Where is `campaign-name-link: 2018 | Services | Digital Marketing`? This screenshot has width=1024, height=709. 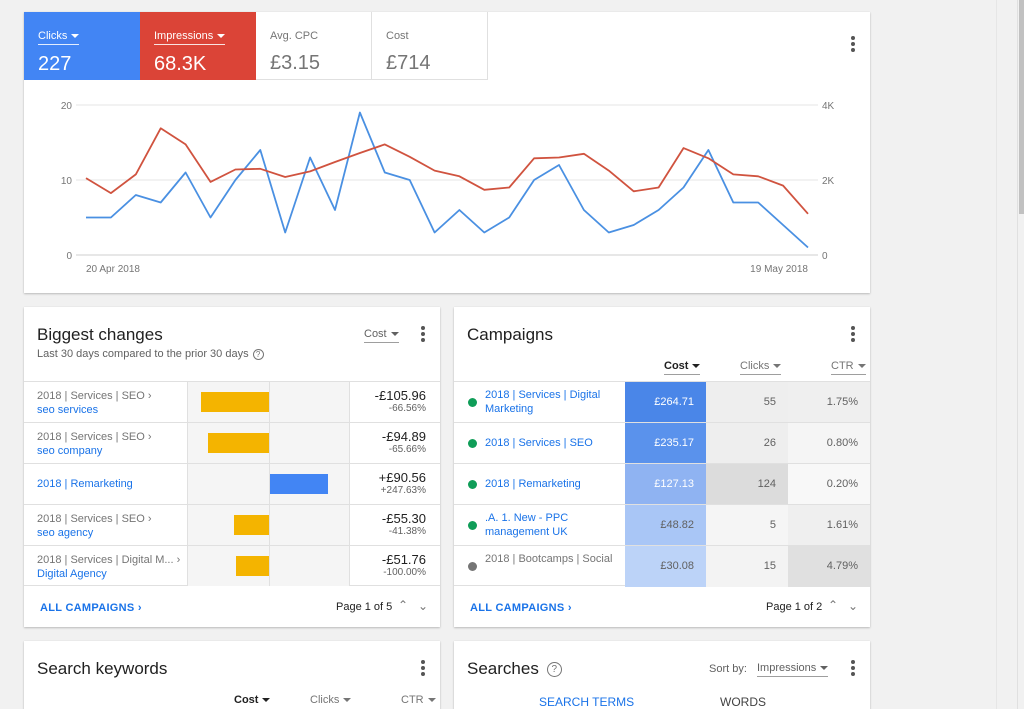 campaign-name-link: 2018 | Services | Digital Marketing is located at coordinates (543, 402).